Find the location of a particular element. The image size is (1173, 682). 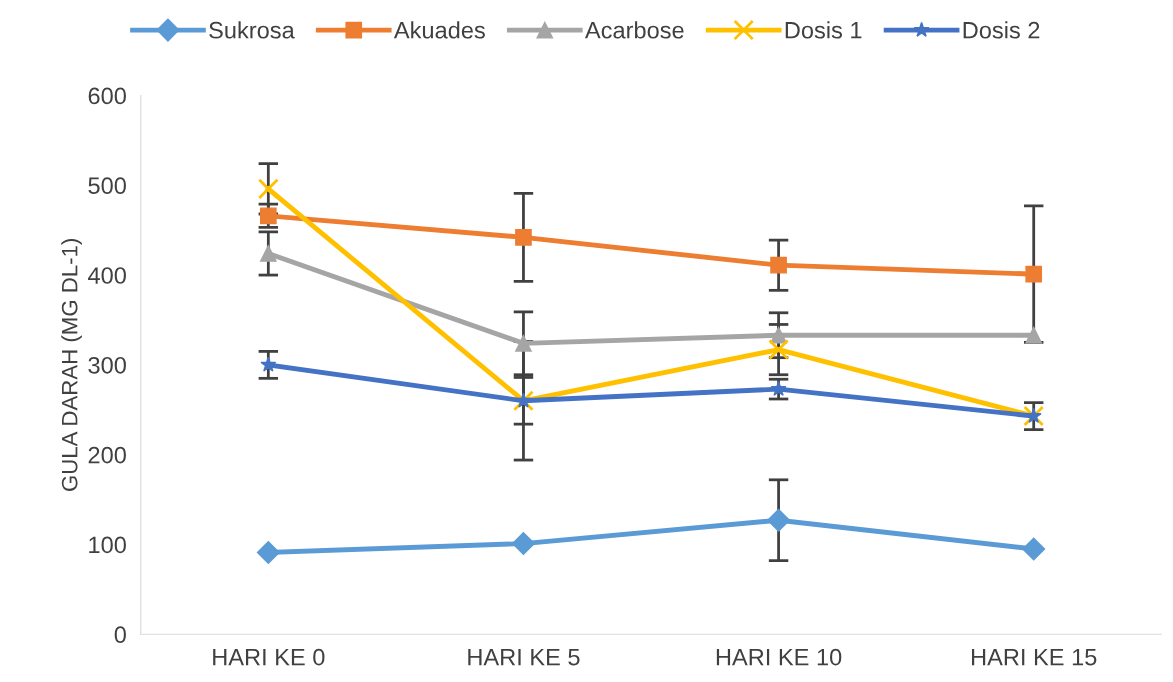

x-tick-label: HARI KE 10 is located at coordinates (779, 657).